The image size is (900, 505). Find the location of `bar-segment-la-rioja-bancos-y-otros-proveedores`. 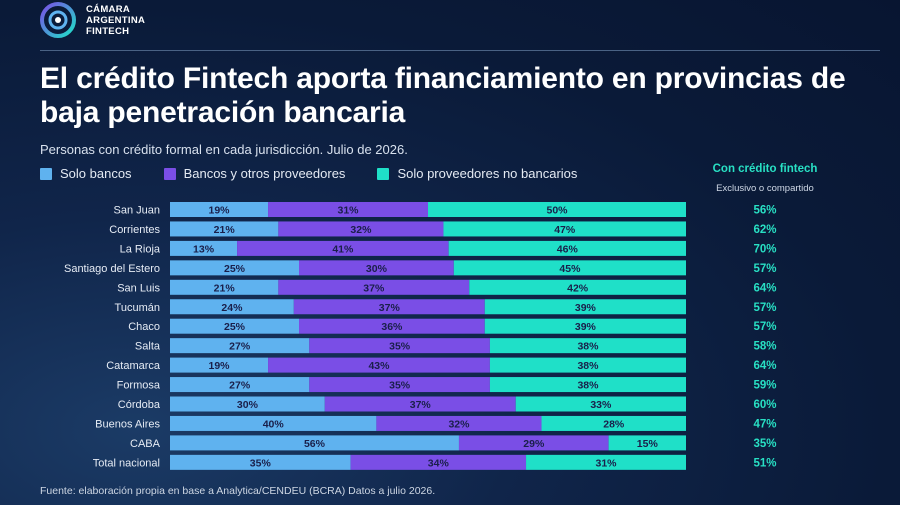

bar-segment-la-rioja-bancos-y-otros-proveedores is located at coordinates (343, 248).